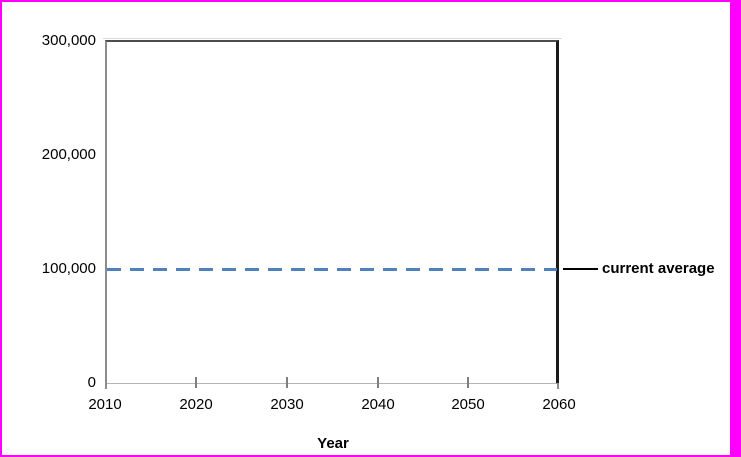  I want to click on y-axis-tick-label: 200,000, so click(68, 154).